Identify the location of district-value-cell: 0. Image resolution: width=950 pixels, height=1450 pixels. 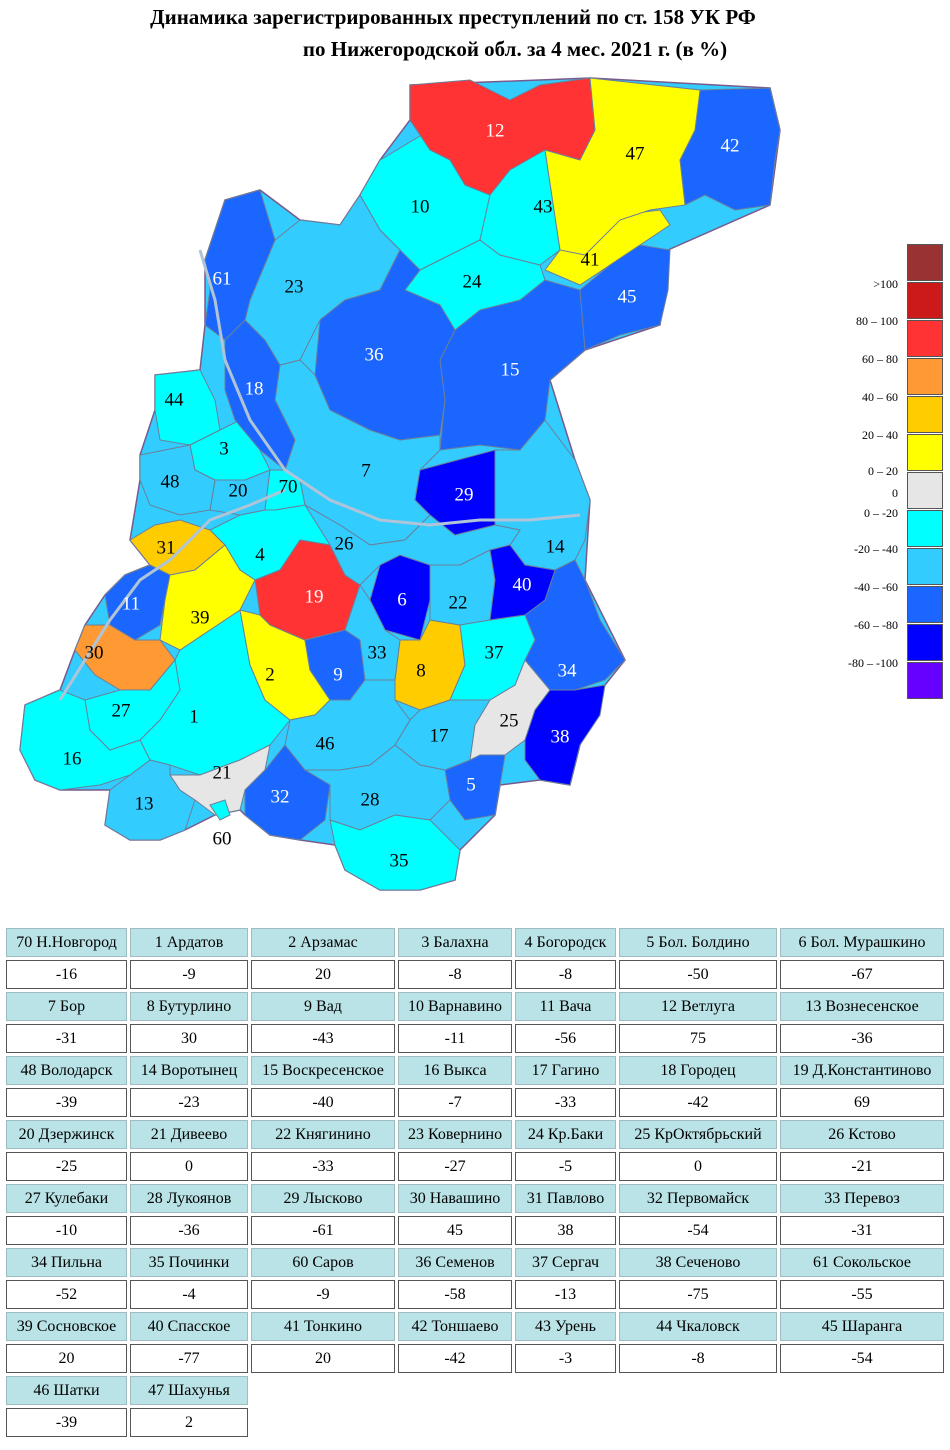
(698, 1166).